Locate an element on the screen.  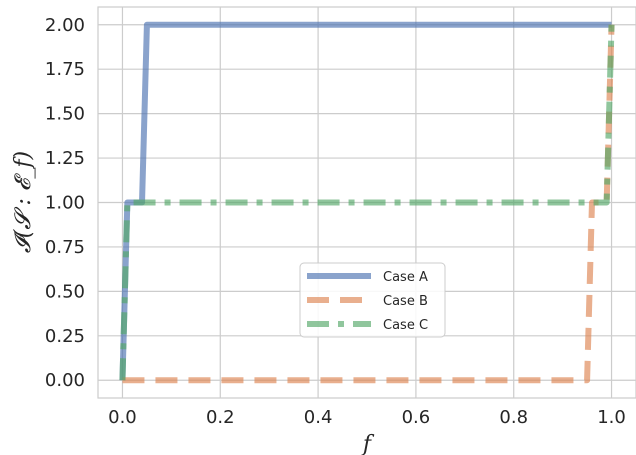
y-tick-label: 1.75 is located at coordinates (65, 69).